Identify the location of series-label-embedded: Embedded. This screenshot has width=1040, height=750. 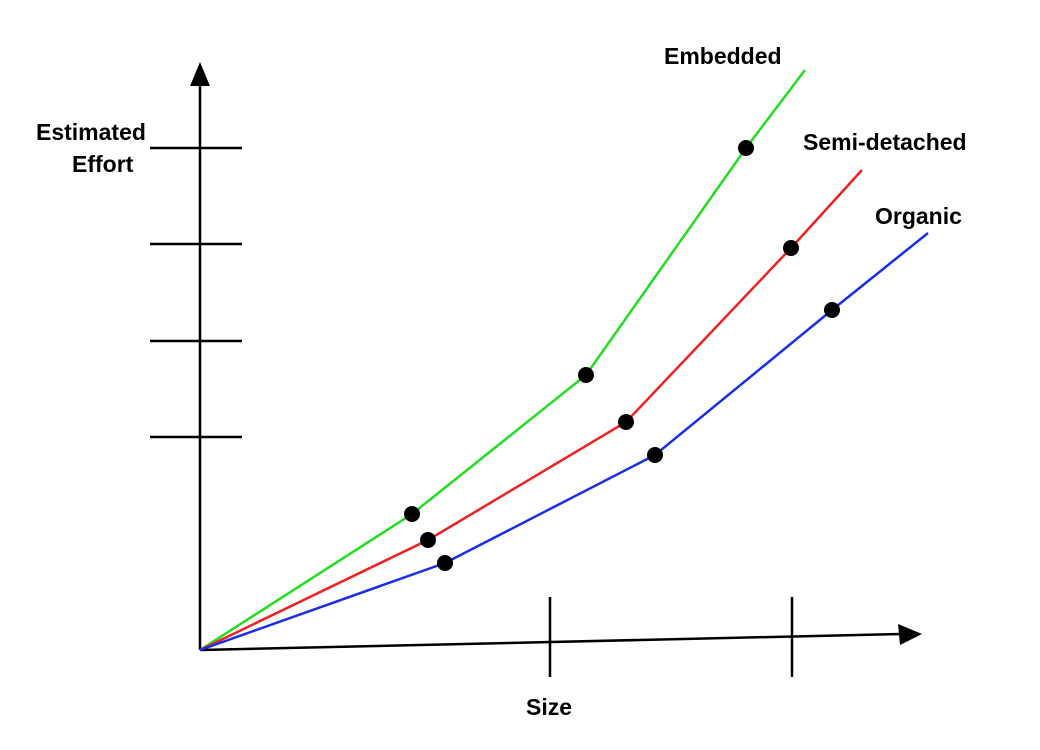
(723, 56).